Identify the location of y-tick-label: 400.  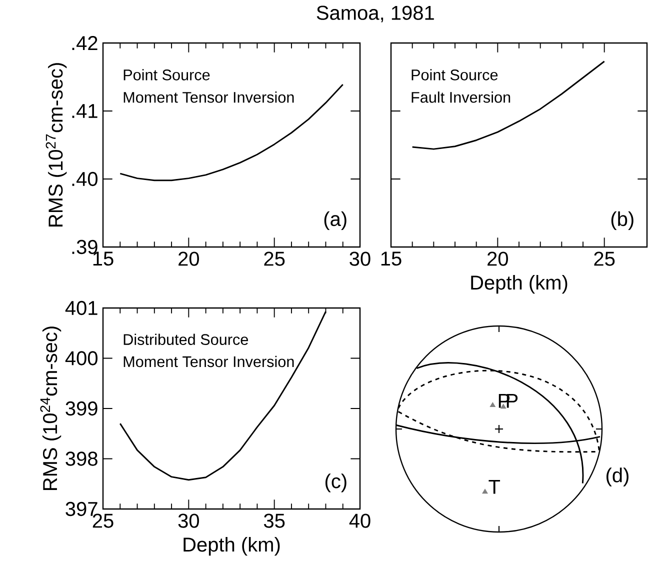
(81, 358).